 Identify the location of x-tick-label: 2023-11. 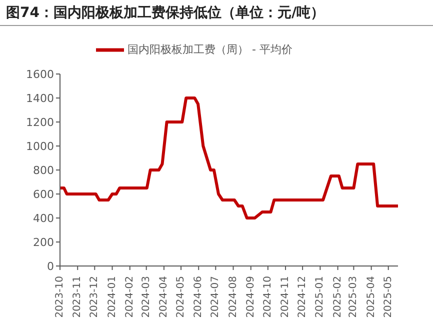
(78, 297).